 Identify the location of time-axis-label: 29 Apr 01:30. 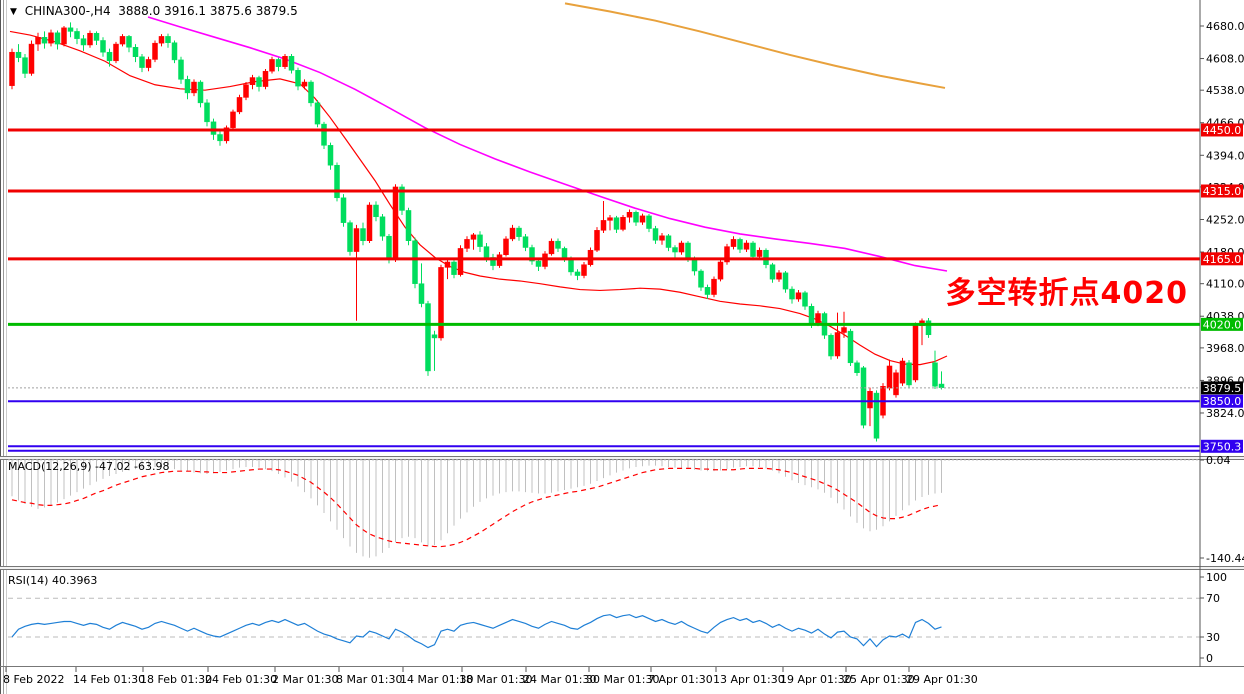
(942, 679).